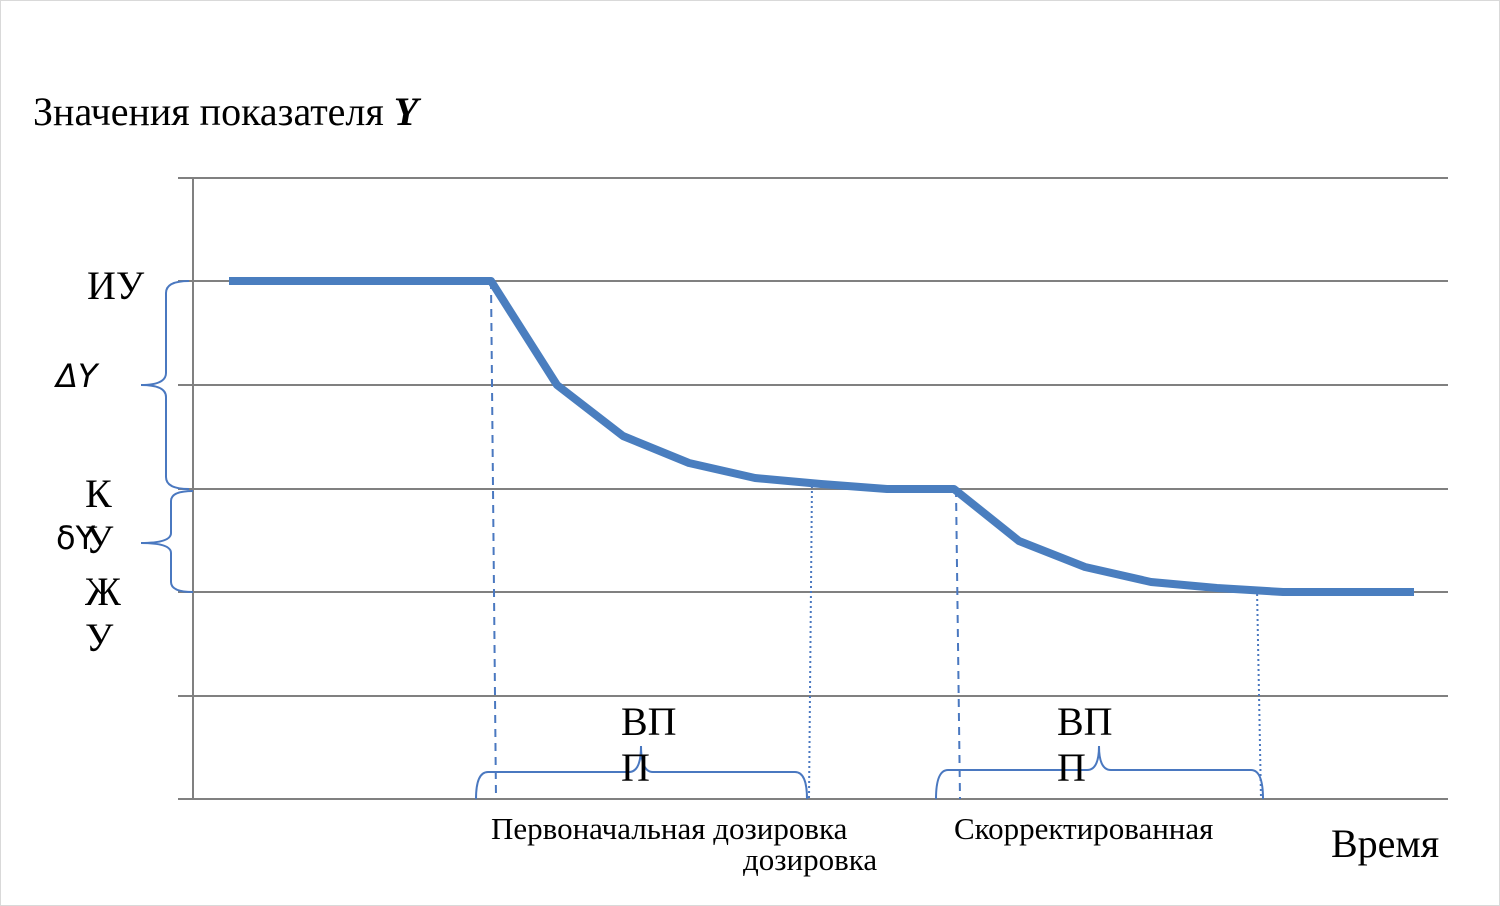 Image resolution: width=1500 pixels, height=906 pixels. What do you see at coordinates (99, 516) in the screenshot?
I see `level-label: КУ` at bounding box center [99, 516].